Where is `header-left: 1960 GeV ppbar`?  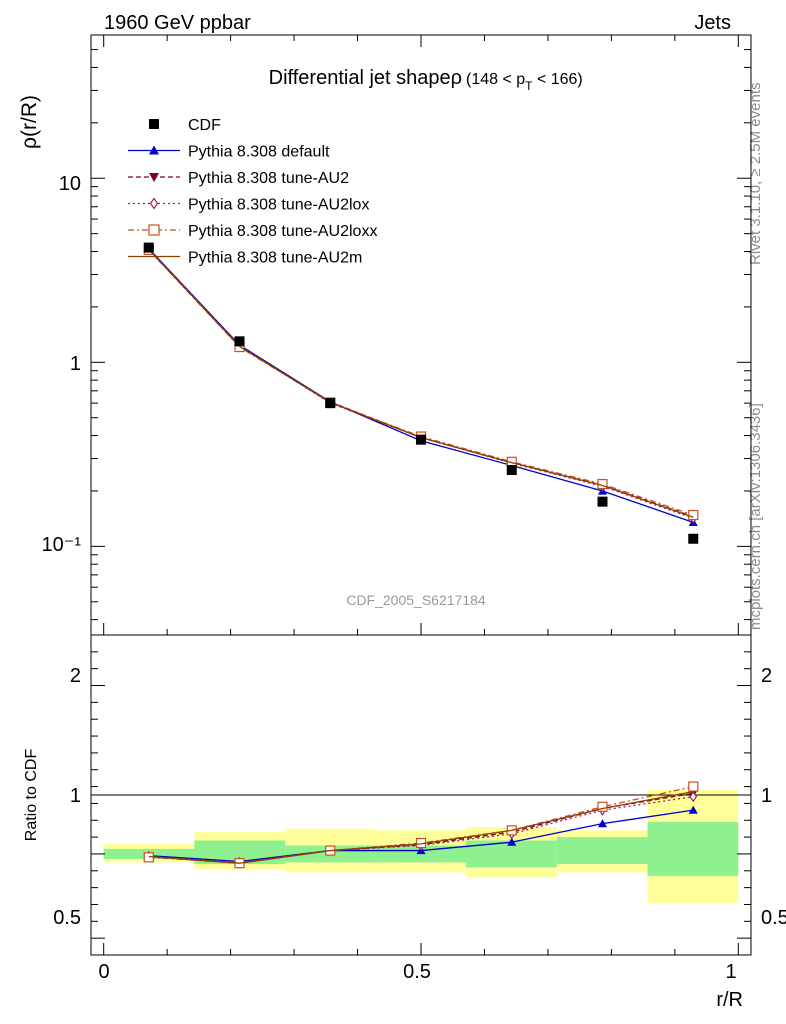
header-left: 1960 GeV ppbar is located at coordinates (177, 23).